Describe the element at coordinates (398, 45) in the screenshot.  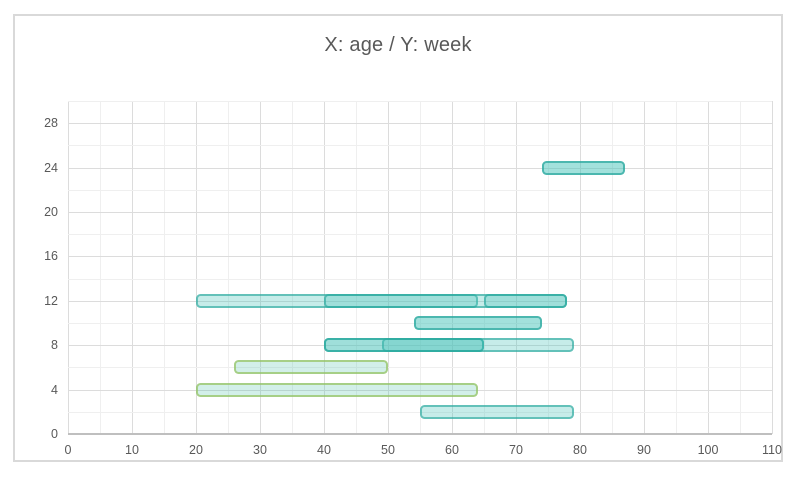
I see `chart-title: X: age / Y: week` at that location.